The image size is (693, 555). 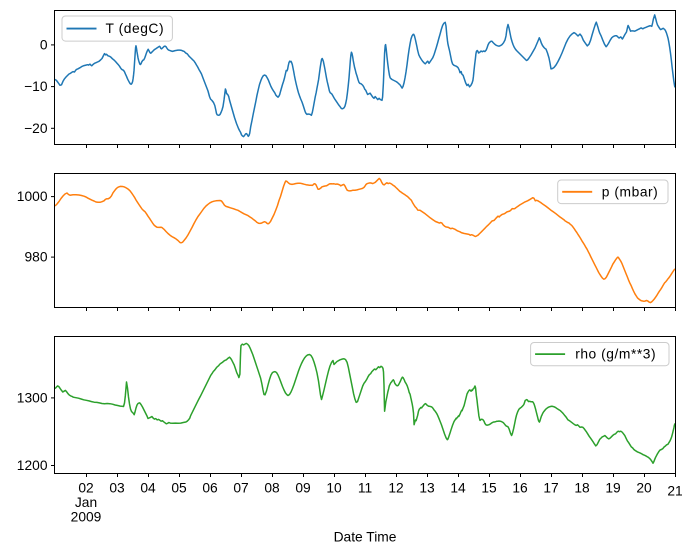 What do you see at coordinates (32, 398) in the screenshot?
I see `svg-text: 1300` at bounding box center [32, 398].